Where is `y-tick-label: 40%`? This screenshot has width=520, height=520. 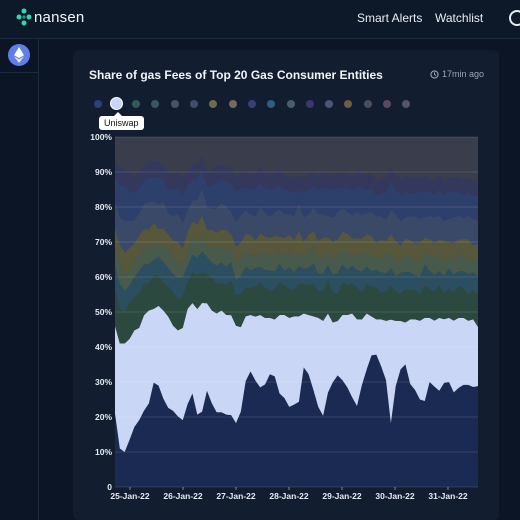
y-tick-label: 40% is located at coordinates (103, 347).